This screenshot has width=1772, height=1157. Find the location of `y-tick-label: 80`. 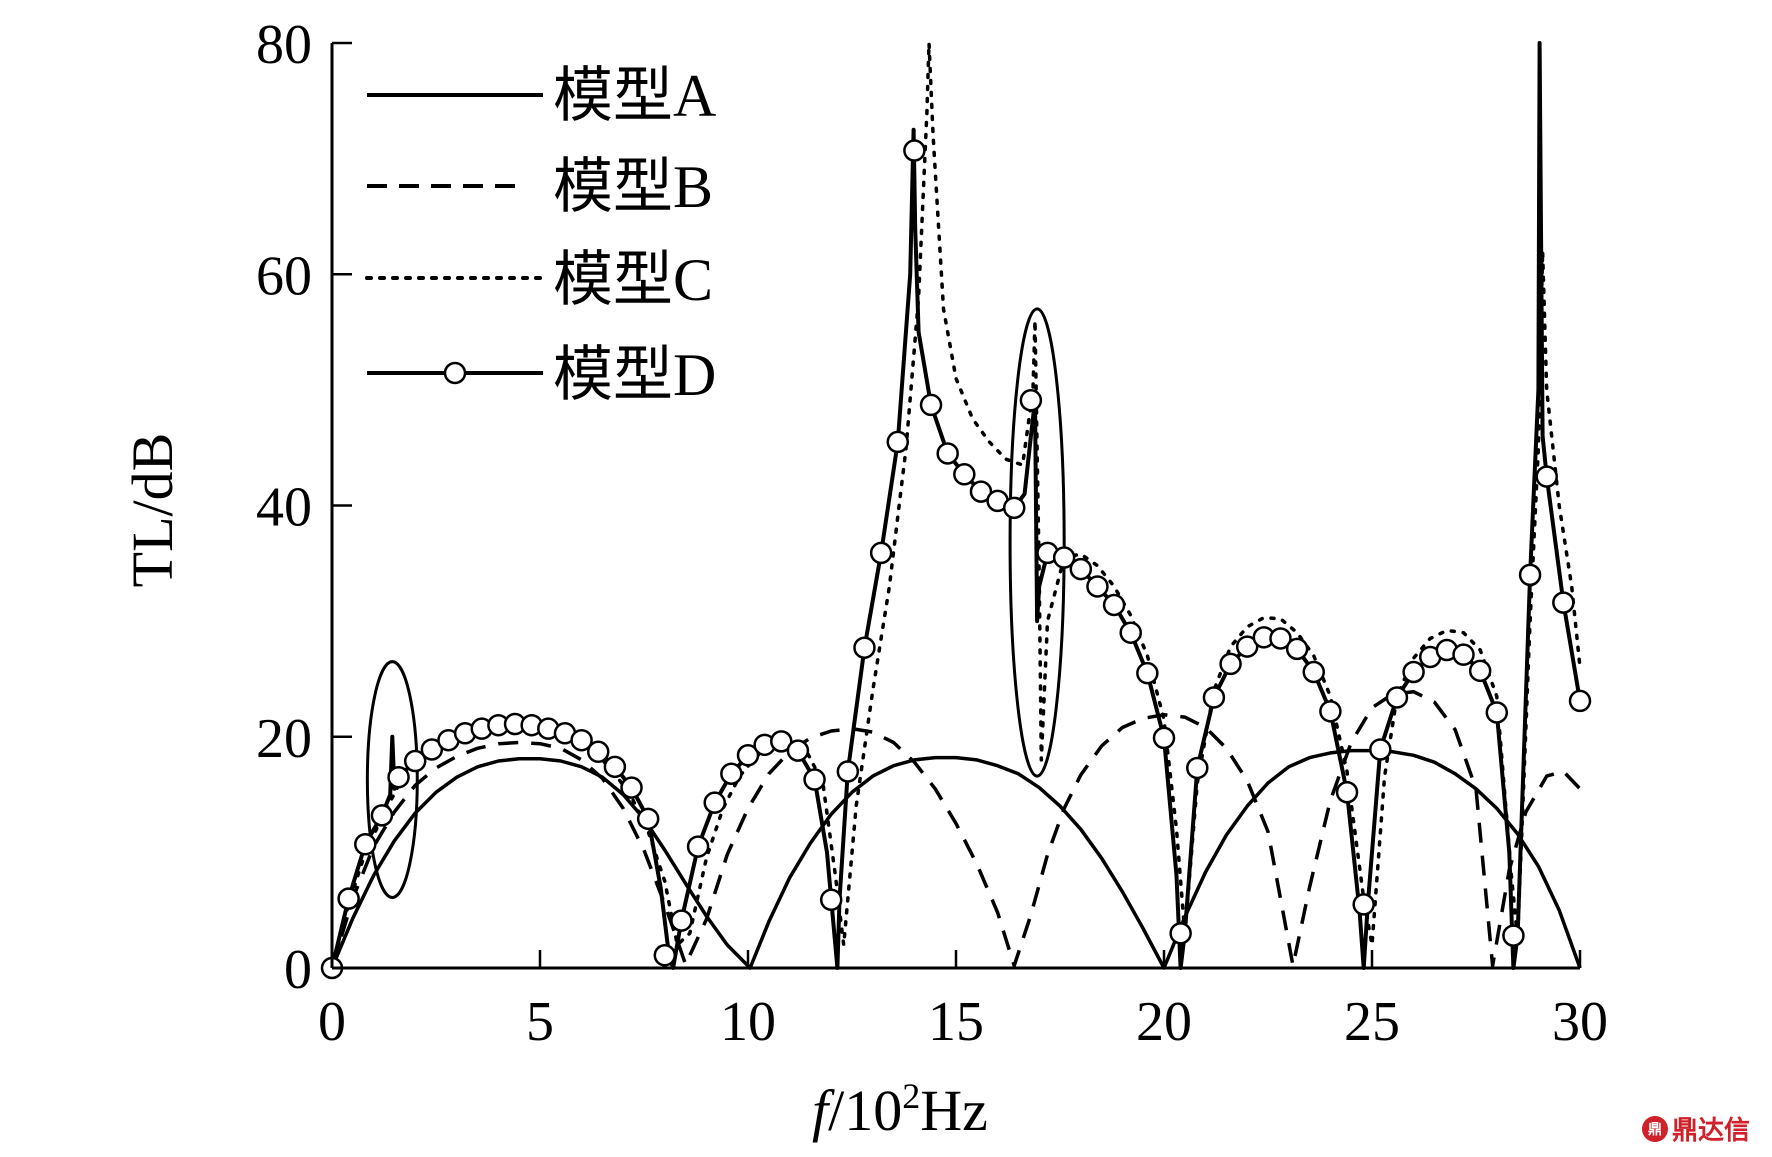

y-tick-label: 80 is located at coordinates (284, 45).